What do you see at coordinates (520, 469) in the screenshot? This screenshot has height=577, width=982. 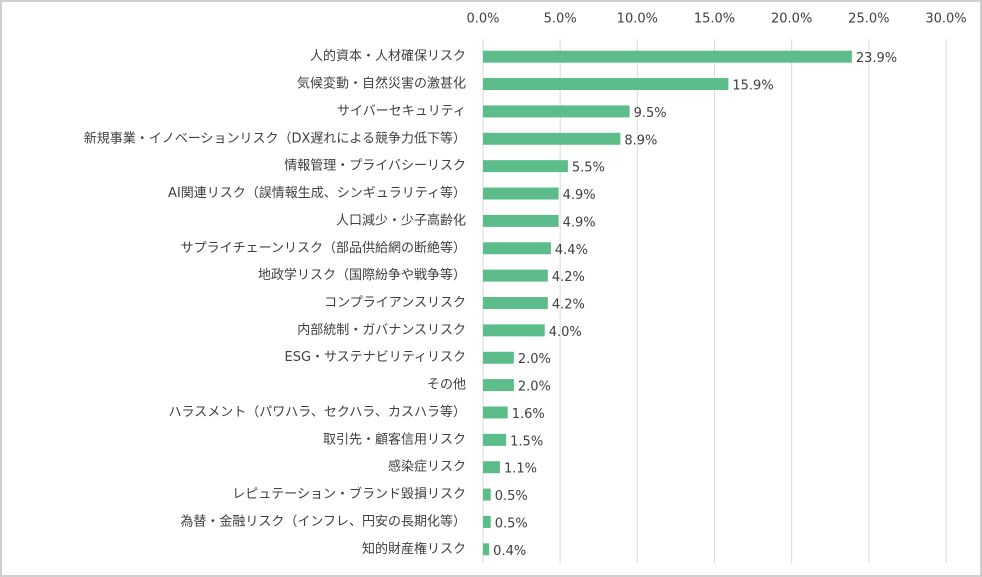 I see `value-label: 1.1%` at bounding box center [520, 469].